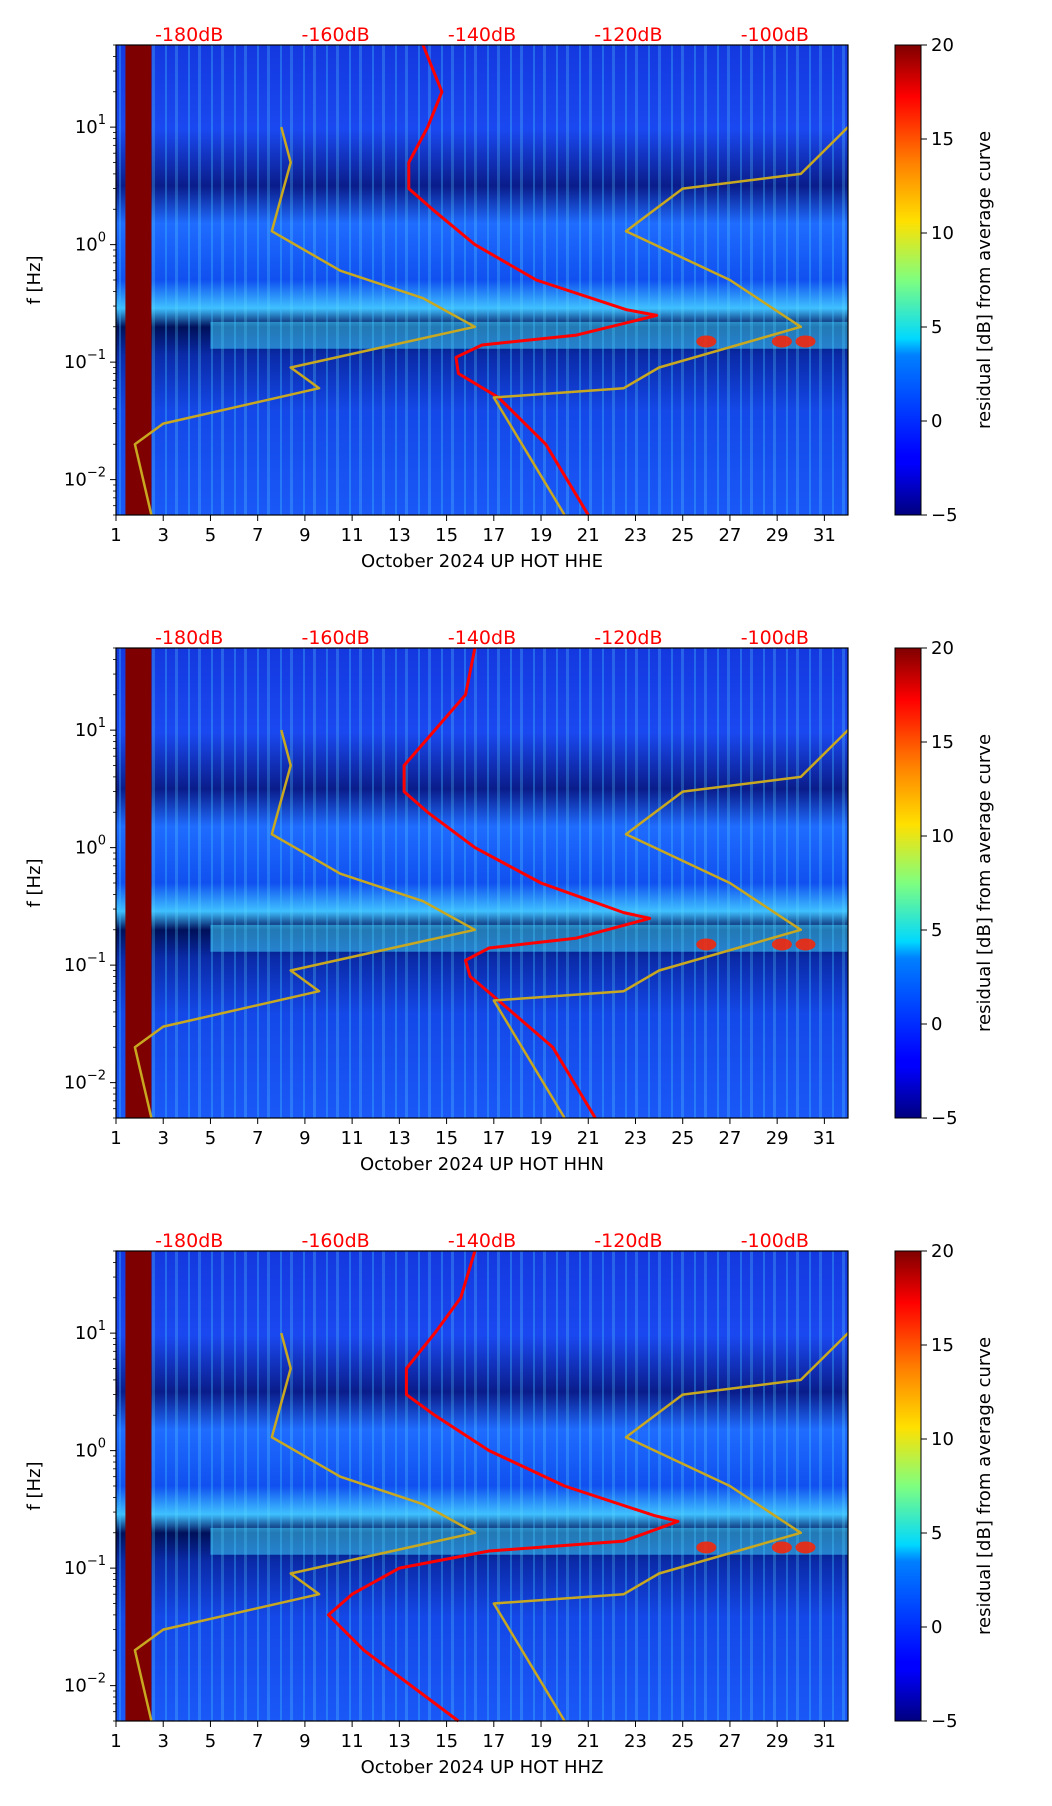 Image resolution: width=1052 pixels, height=1806 pixels. What do you see at coordinates (942, 836) in the screenshot?
I see `colorbar-tick-label: 10` at bounding box center [942, 836].